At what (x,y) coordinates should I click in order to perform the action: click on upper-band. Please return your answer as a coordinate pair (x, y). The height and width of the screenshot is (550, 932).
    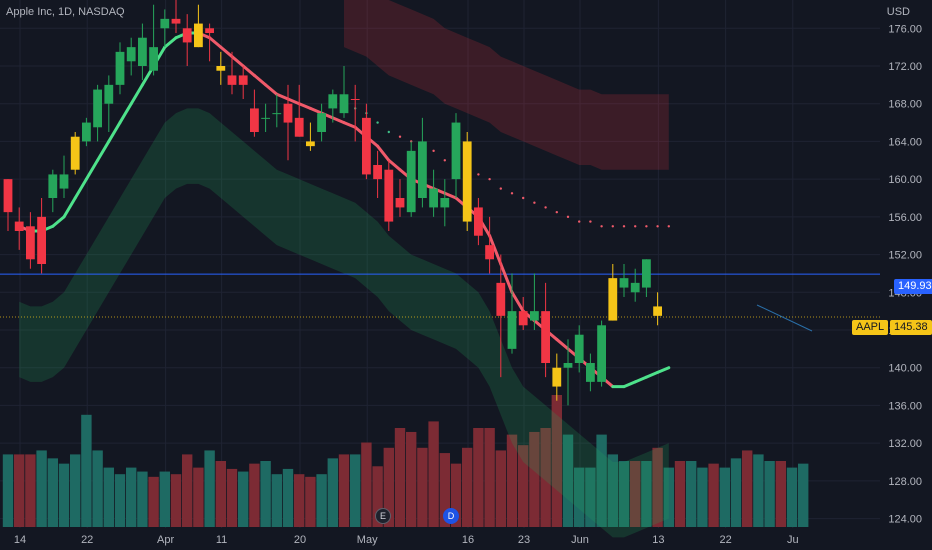
    Looking at the image, I should click on (506, 85).